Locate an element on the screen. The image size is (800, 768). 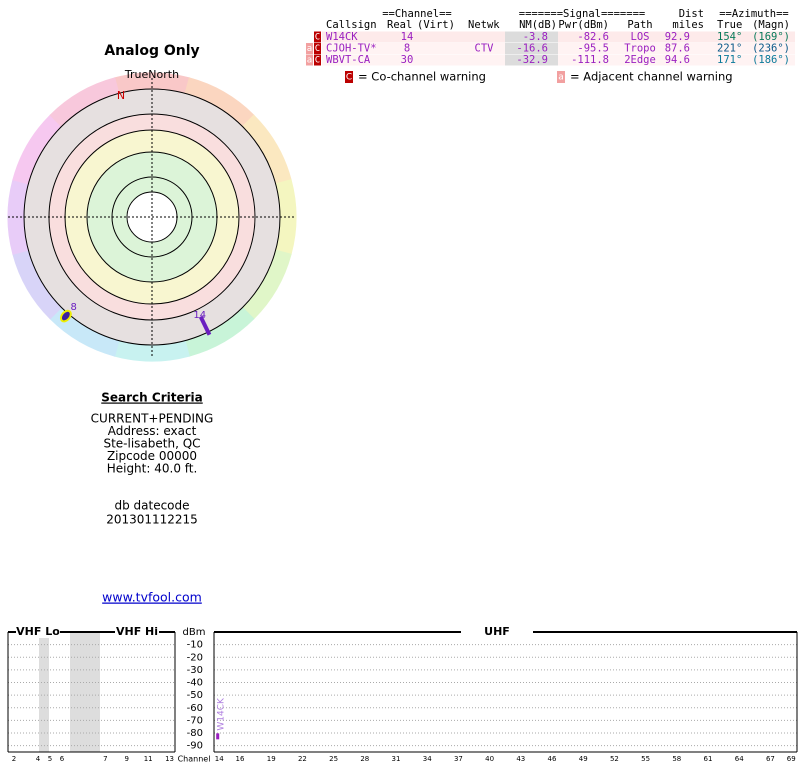
search-line: CURRENT+PENDING is located at coordinates (152, 419).